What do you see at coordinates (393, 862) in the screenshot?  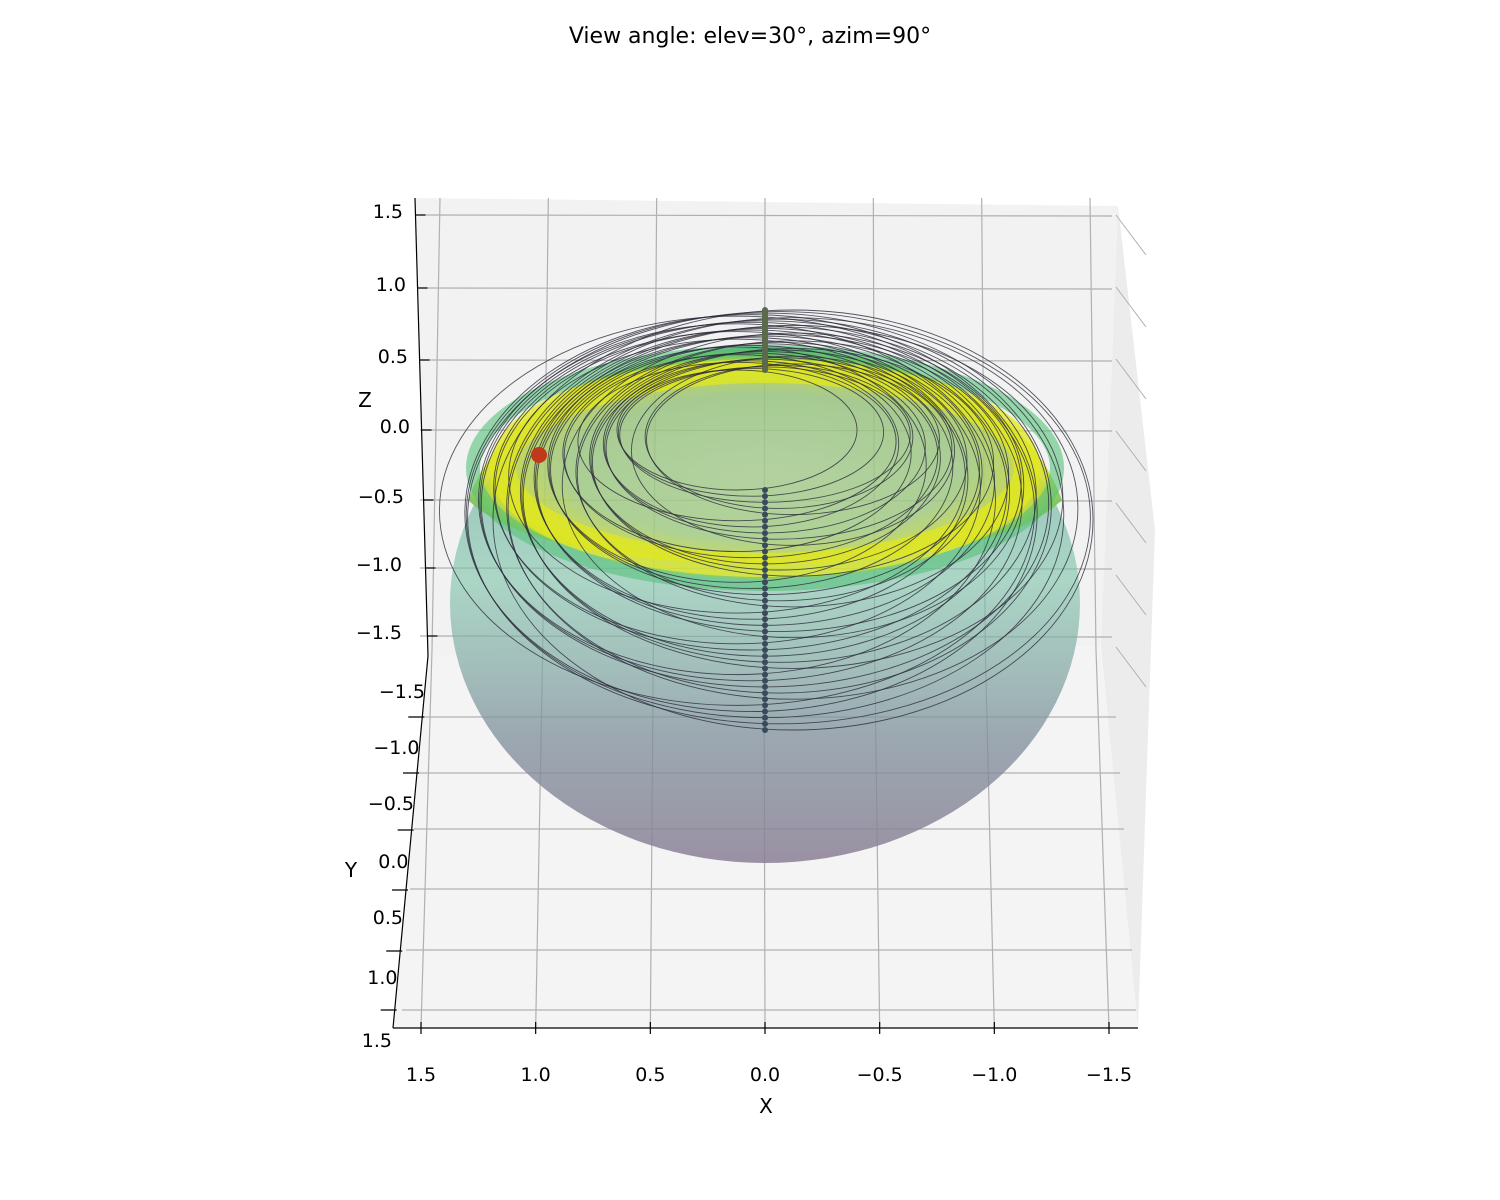 I see `y-tick-label: 0.0` at bounding box center [393, 862].